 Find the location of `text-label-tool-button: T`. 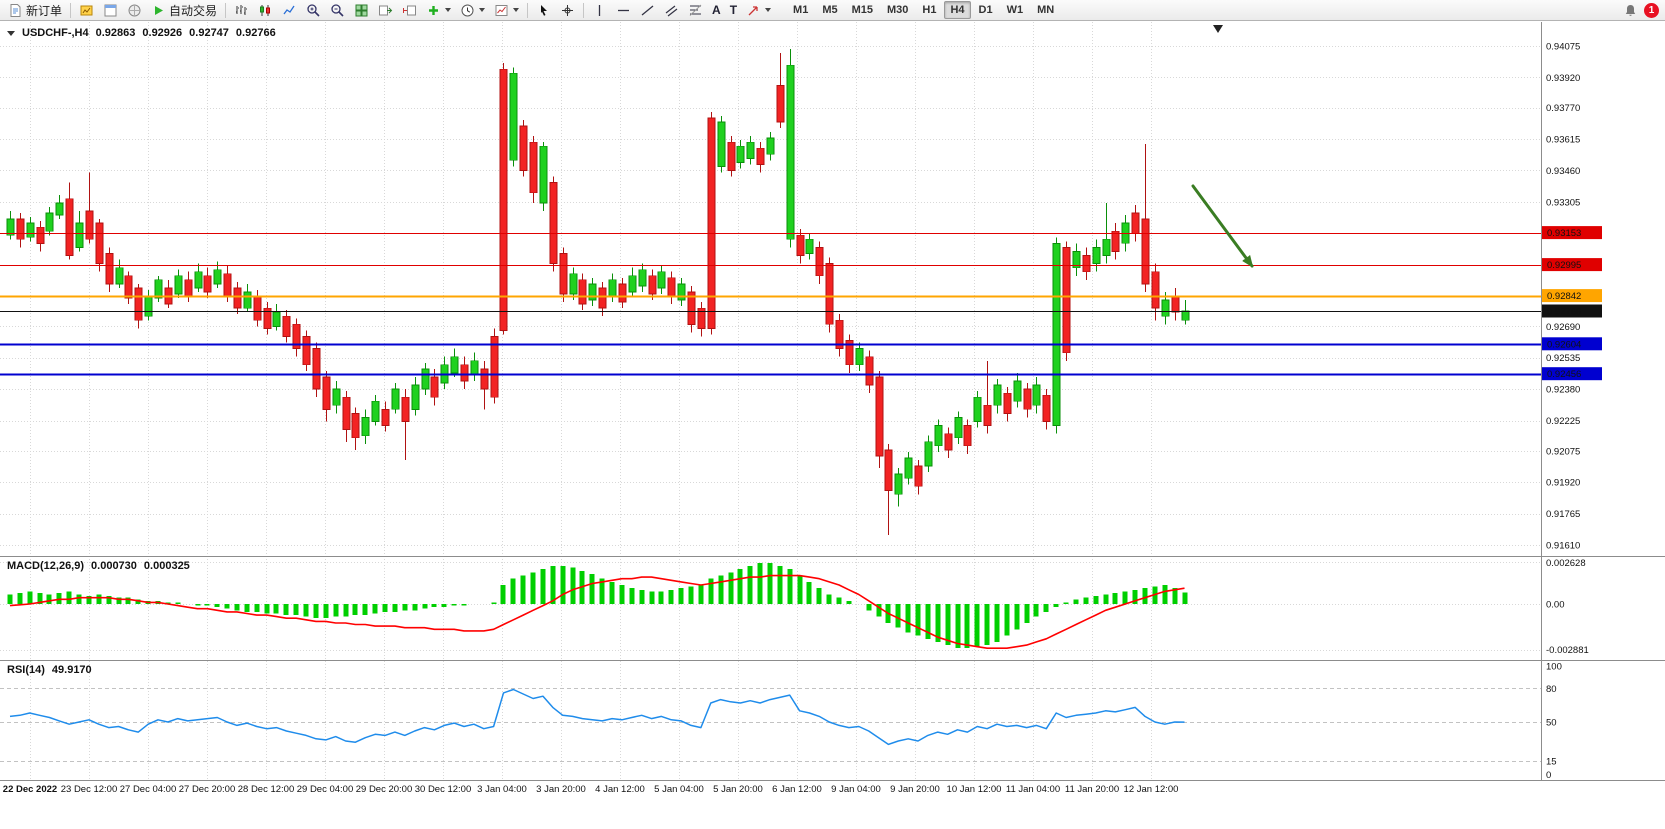

text-label-tool-button: T is located at coordinates (733, 10).